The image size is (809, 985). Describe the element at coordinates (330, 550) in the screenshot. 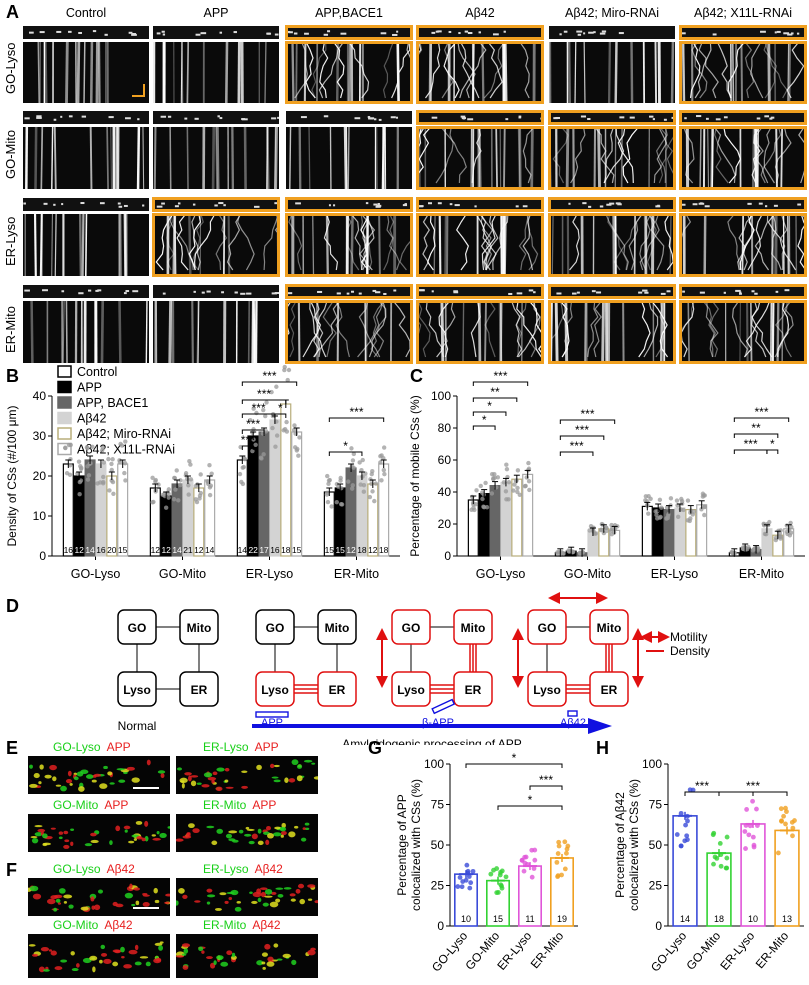

I see `n-label: 15` at that location.